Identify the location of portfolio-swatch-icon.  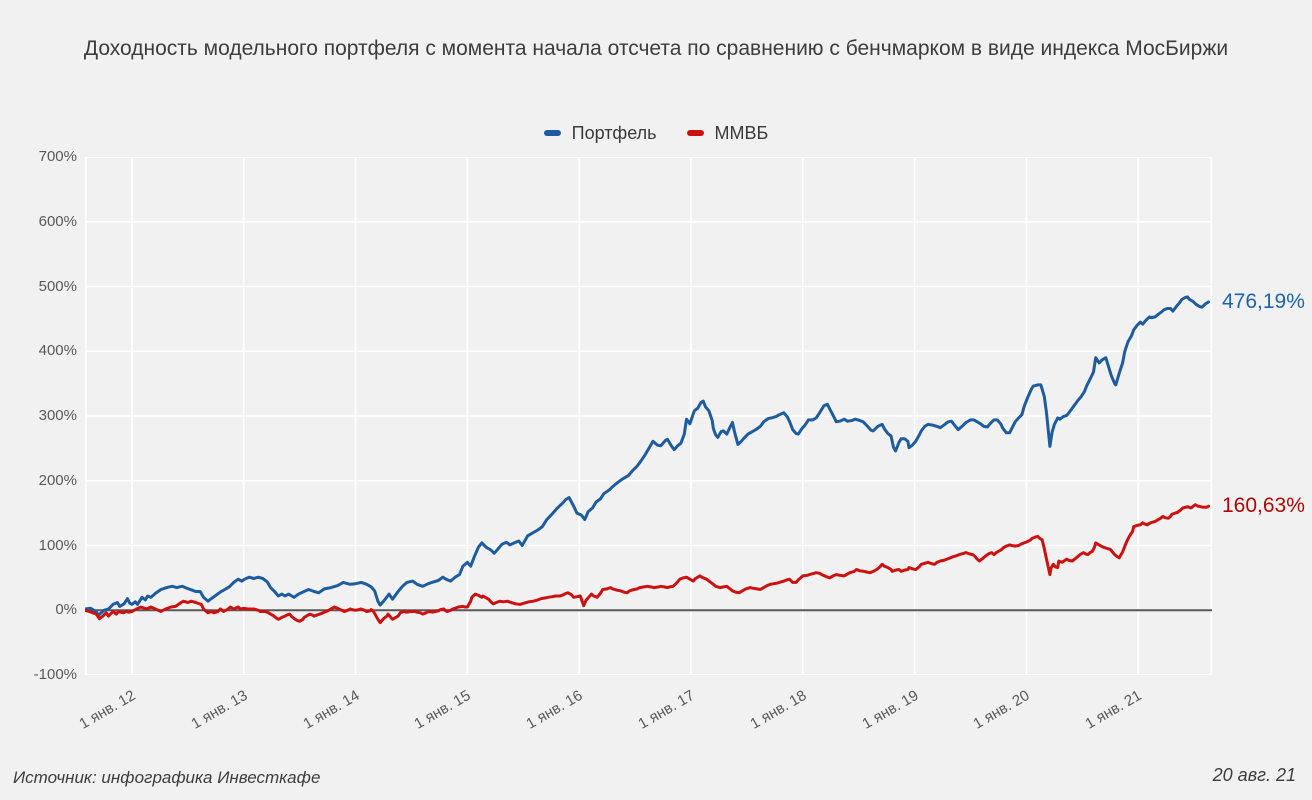
(552, 133).